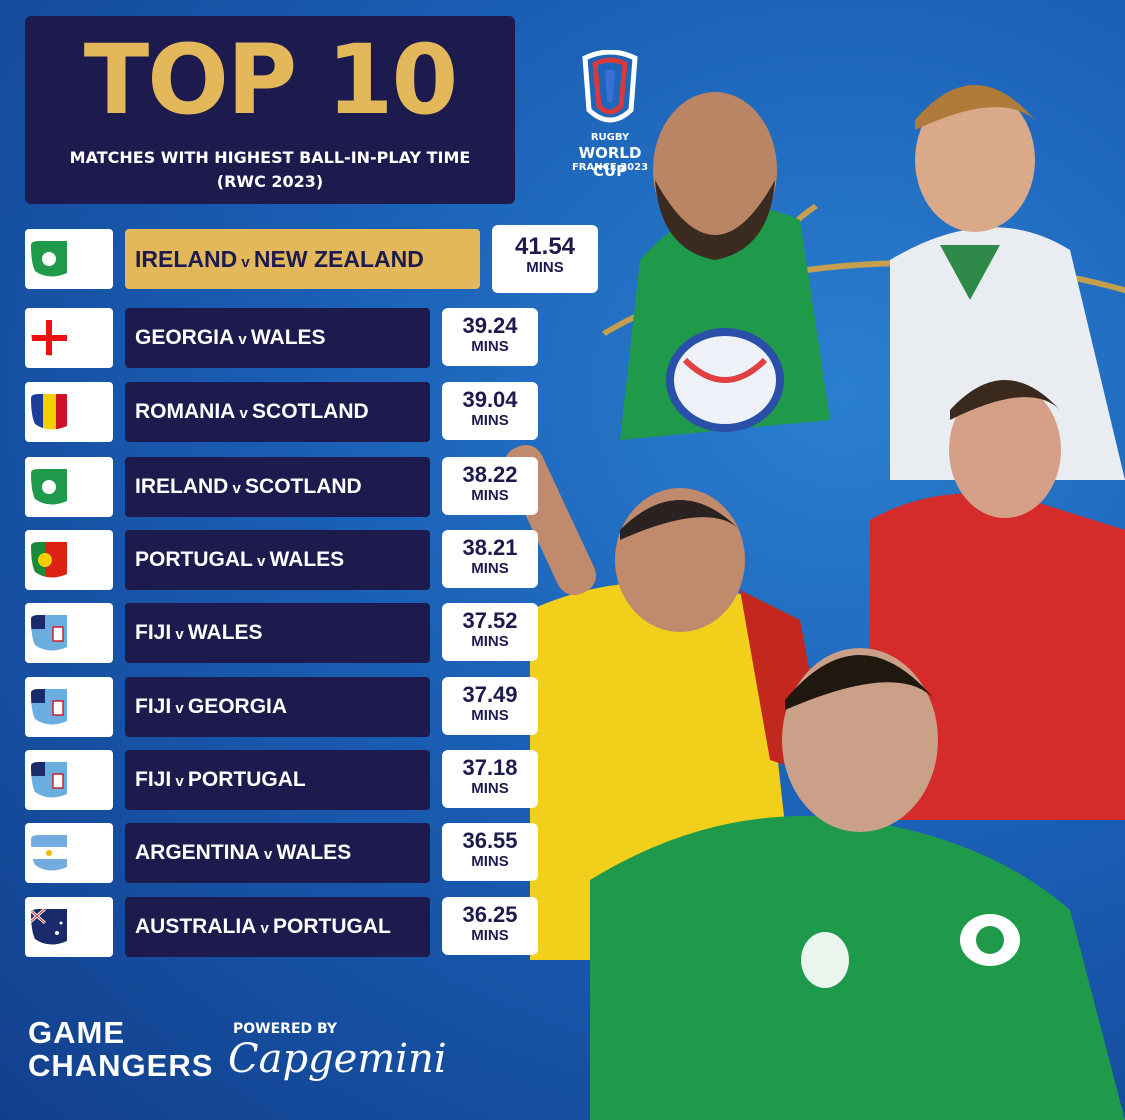 The height and width of the screenshot is (1120, 1125). Describe the element at coordinates (277, 633) in the screenshot. I see `match-name: FIJI v WALES` at that location.